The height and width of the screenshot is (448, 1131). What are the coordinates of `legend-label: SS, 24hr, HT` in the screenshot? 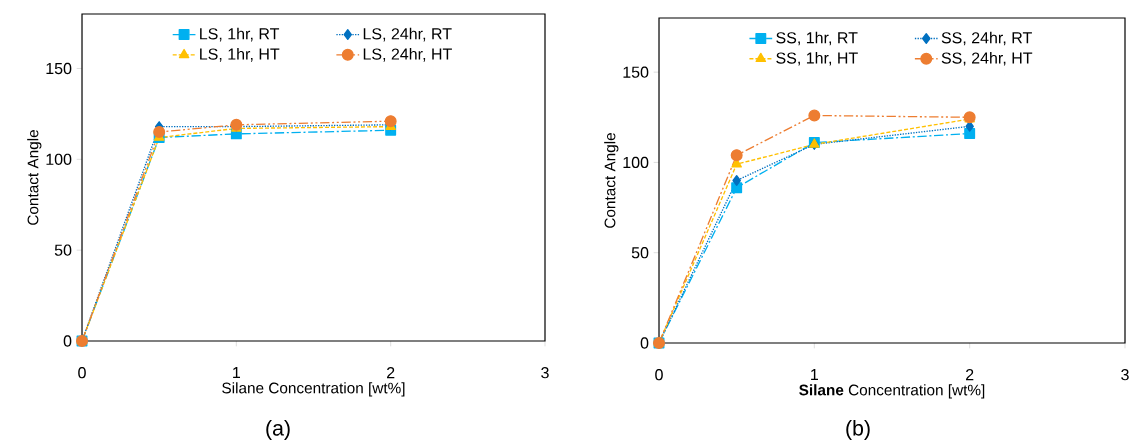 It's located at (987, 58).